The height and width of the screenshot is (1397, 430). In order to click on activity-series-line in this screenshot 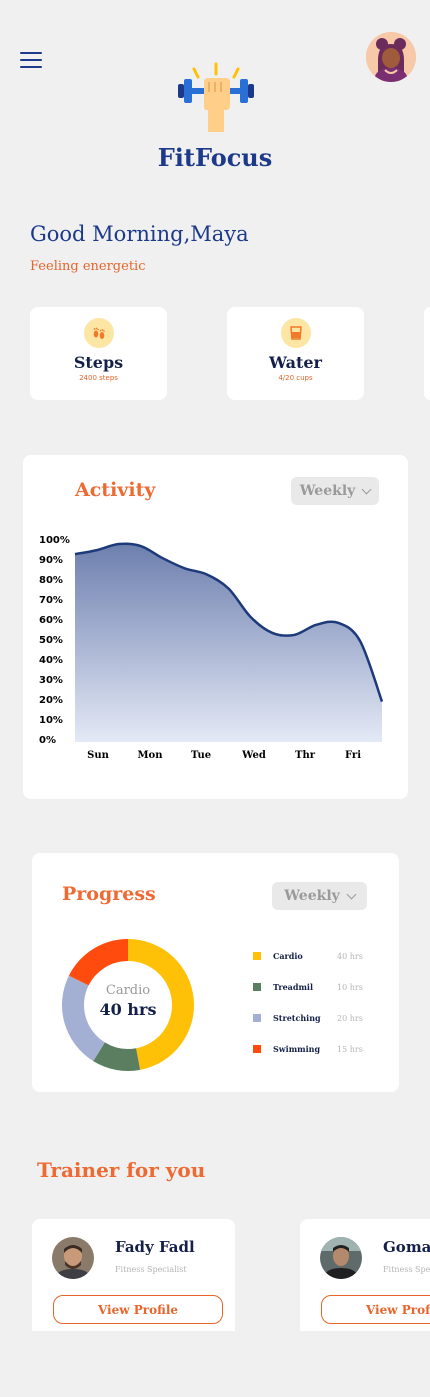, I will do `click(229, 622)`.